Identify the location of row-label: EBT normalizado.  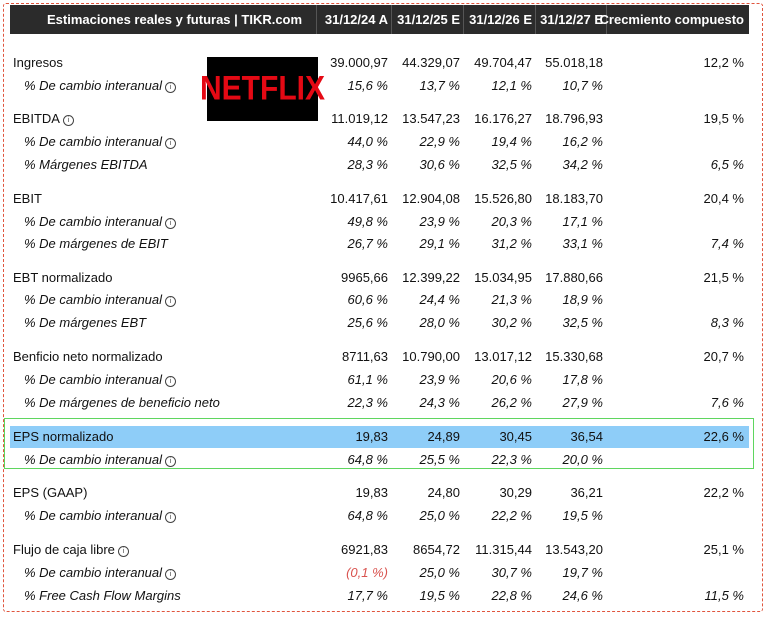
(62, 277).